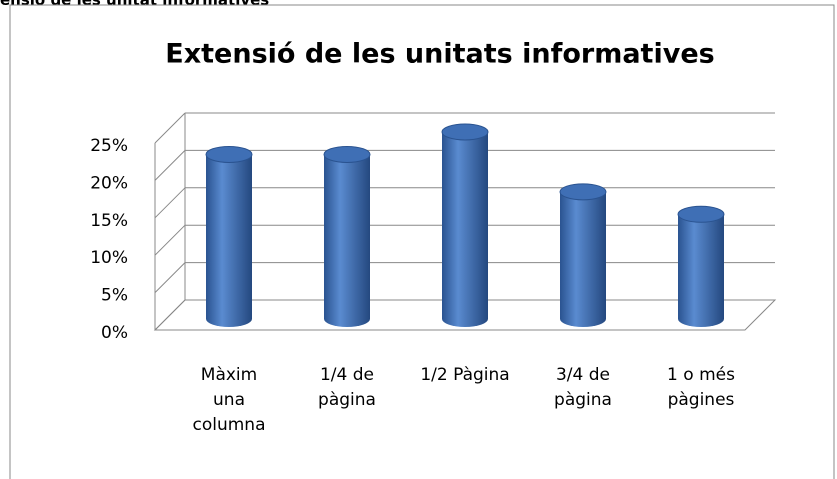 This screenshot has height=479, width=837. What do you see at coordinates (583, 387) in the screenshot?
I see `x-tick-label: 3/4 de pàgina` at bounding box center [583, 387].